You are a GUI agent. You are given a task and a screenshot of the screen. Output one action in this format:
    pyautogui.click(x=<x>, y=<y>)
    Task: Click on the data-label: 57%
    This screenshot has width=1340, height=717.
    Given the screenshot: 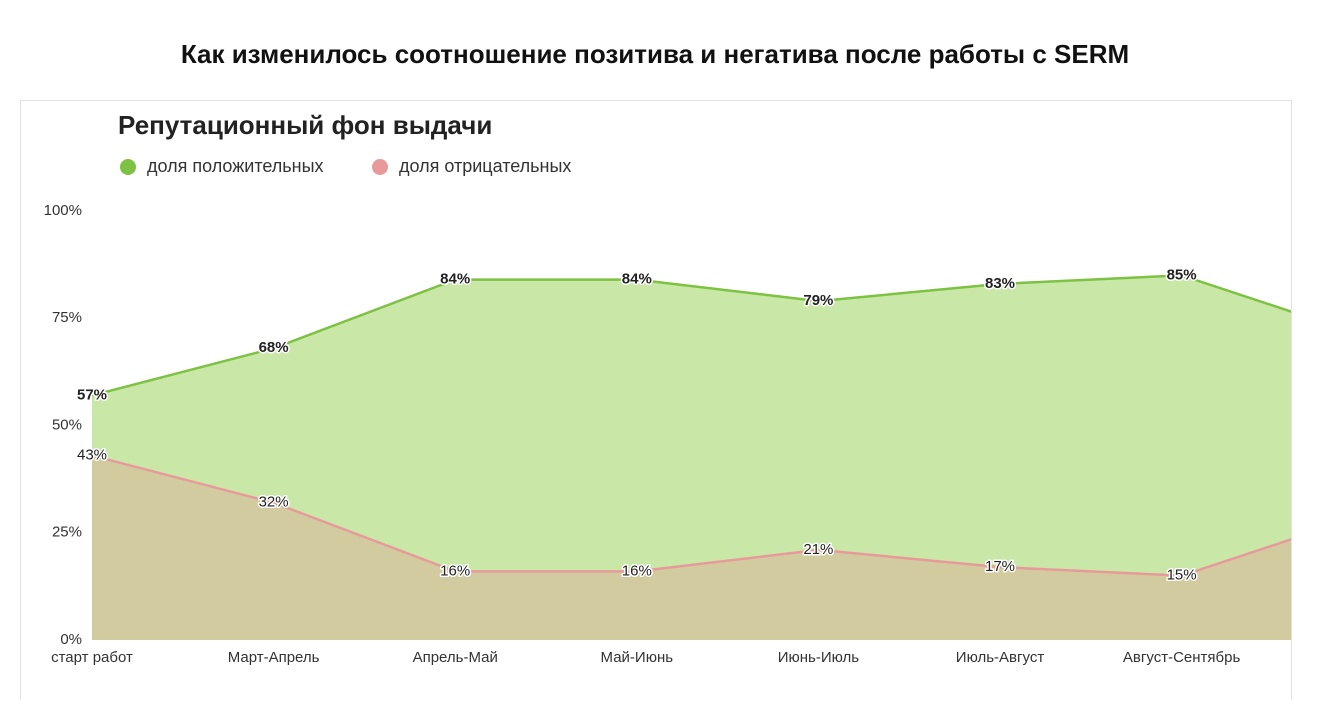 What is the action you would take?
    pyautogui.click(x=92, y=394)
    